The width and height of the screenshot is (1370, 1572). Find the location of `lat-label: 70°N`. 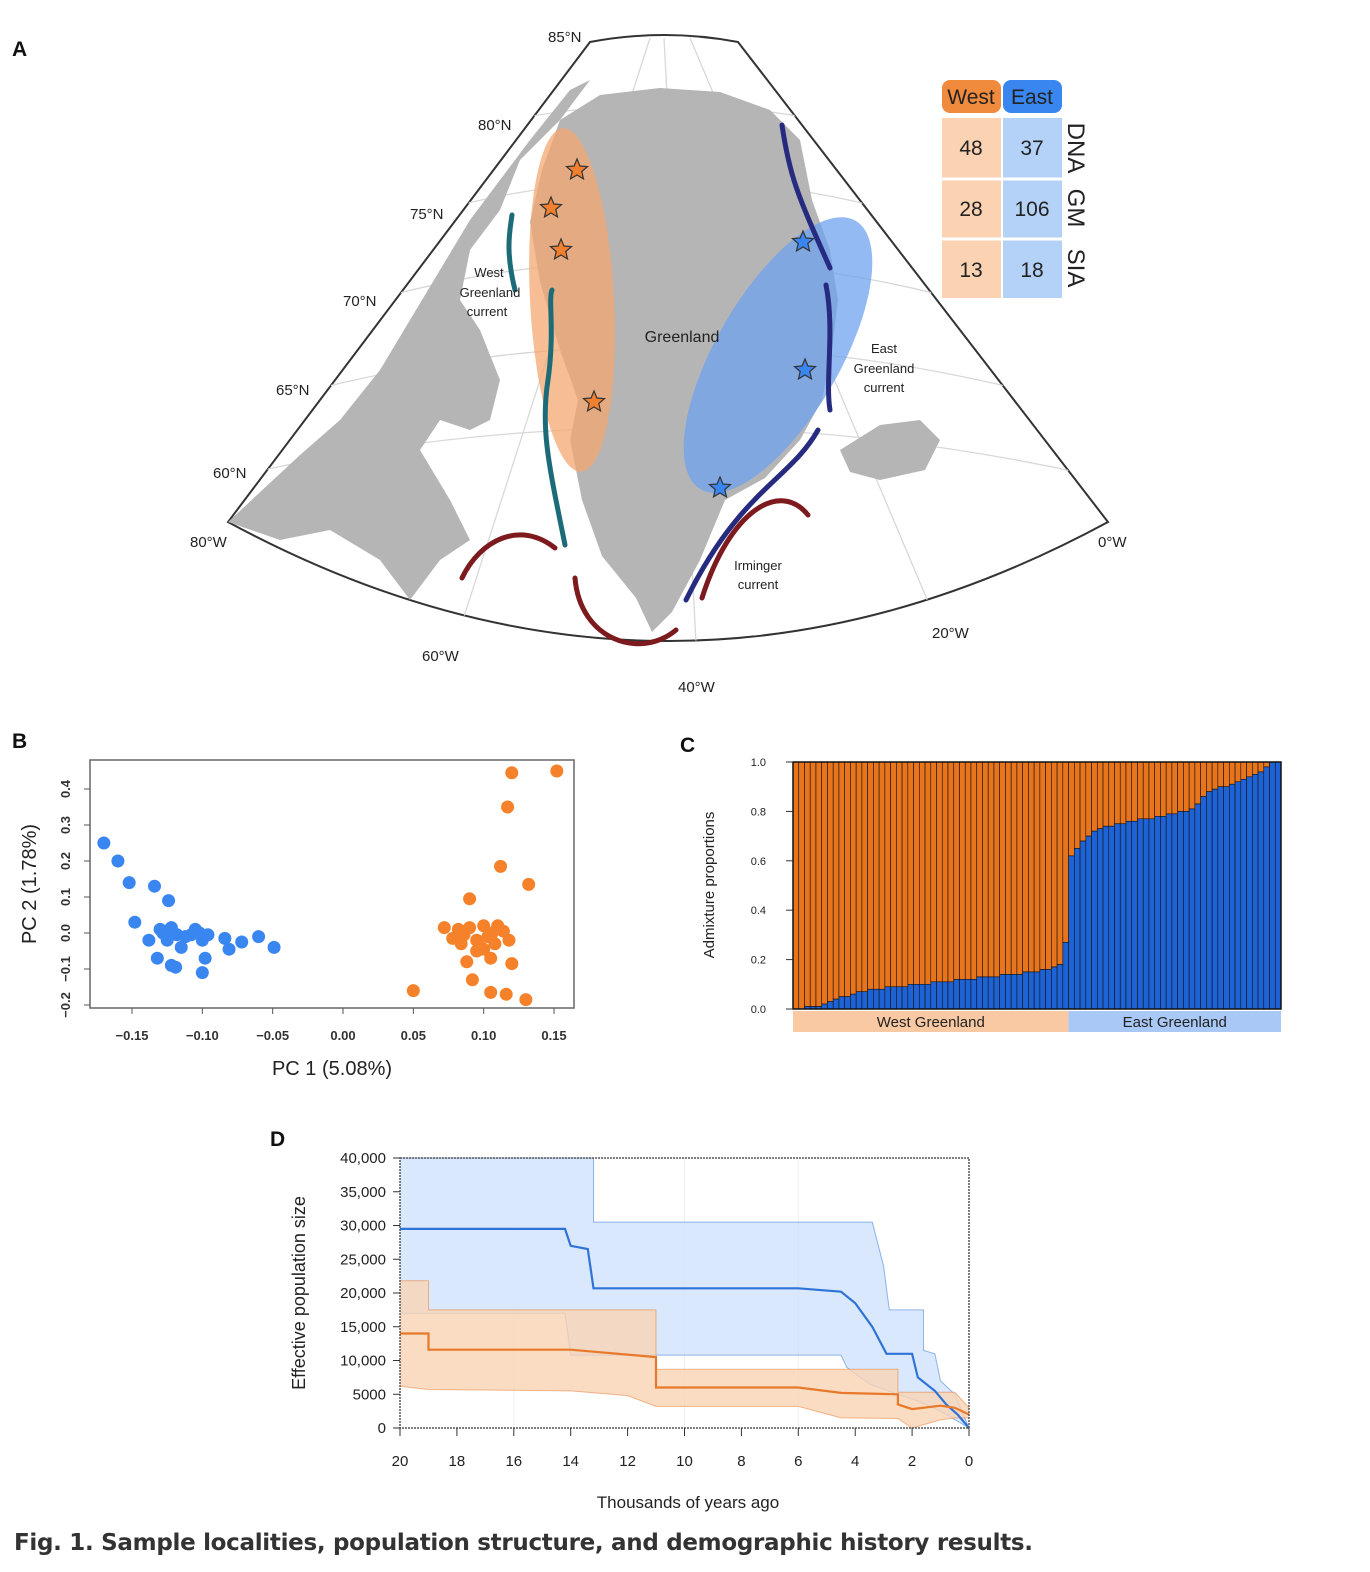

lat-label: 70°N is located at coordinates (360, 301).